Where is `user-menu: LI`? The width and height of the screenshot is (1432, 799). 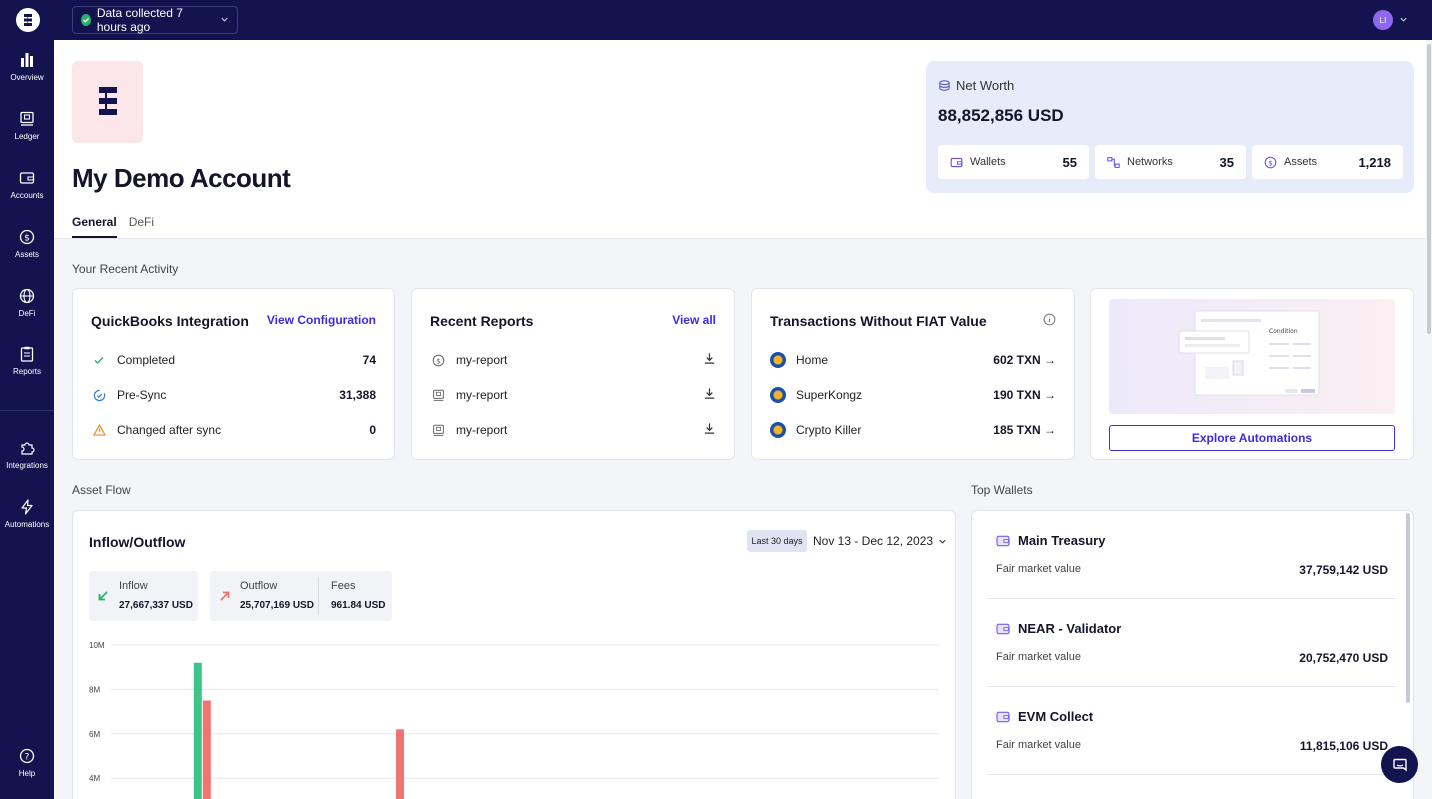 user-menu: LI is located at coordinates (1390, 20).